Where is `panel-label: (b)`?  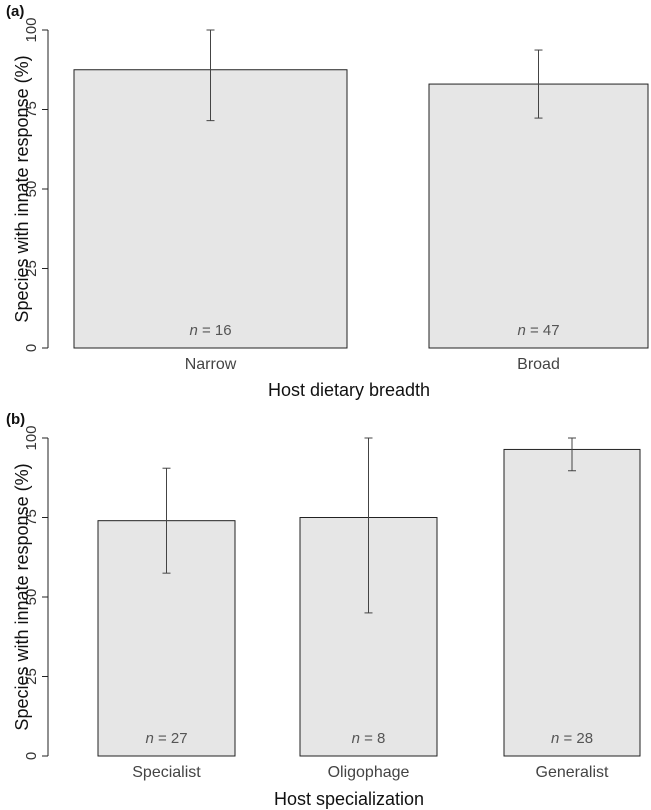
panel-label: (b) is located at coordinates (15, 419).